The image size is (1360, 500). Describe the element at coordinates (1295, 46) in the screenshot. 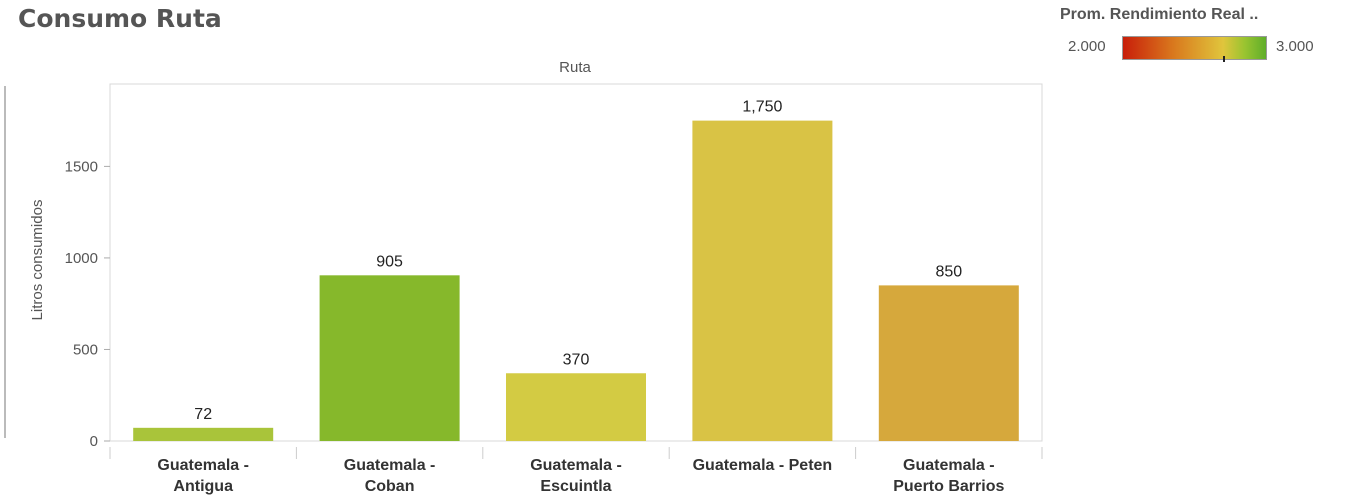

I see `color-legend-max: 3.000` at that location.